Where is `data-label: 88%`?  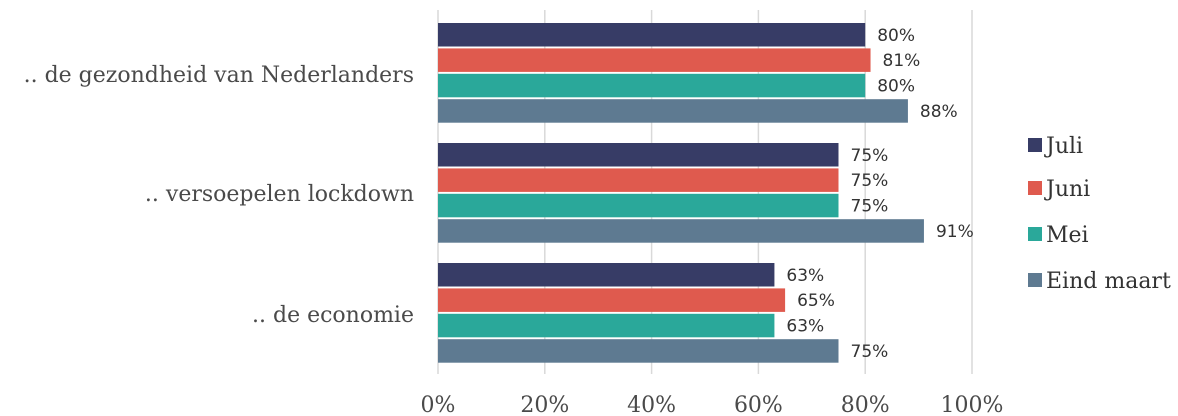 data-label: 88% is located at coordinates (939, 112).